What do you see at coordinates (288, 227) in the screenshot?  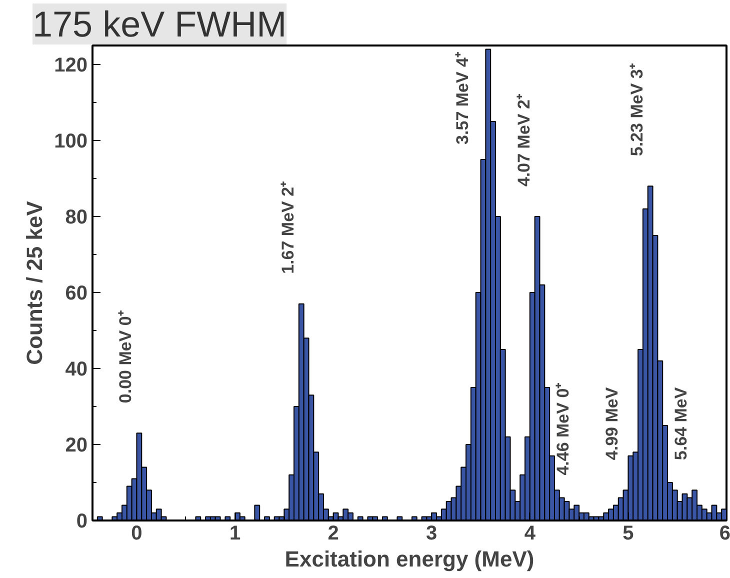 I see `annotation: 1.67 MeV 2⁺` at bounding box center [288, 227].